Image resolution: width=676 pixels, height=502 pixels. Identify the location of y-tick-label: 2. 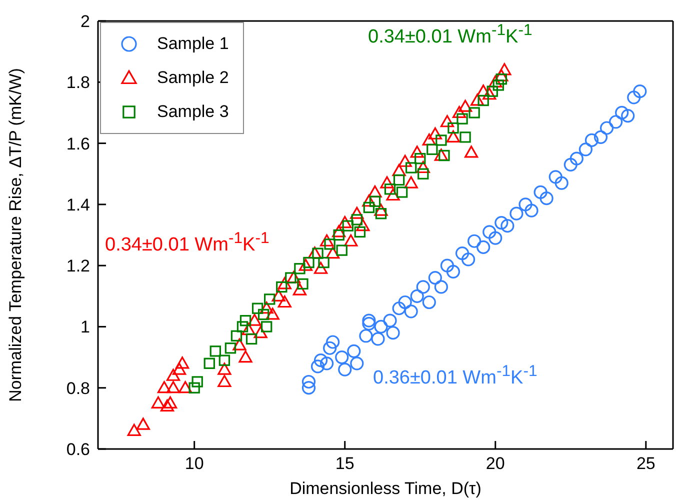
(85, 22).